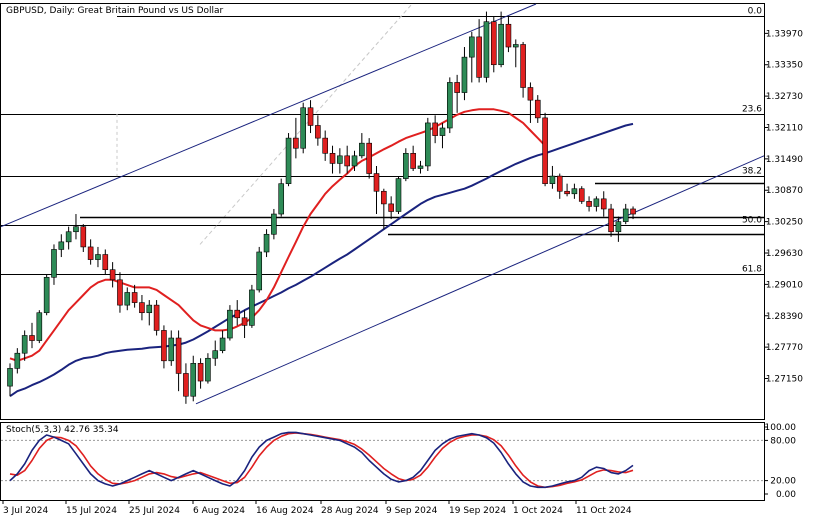 Image resolution: width=816 pixels, height=521 pixels. What do you see at coordinates (604, 511) in the screenshot?
I see `x-tick-label: 11 Oct 2024` at bounding box center [604, 511].